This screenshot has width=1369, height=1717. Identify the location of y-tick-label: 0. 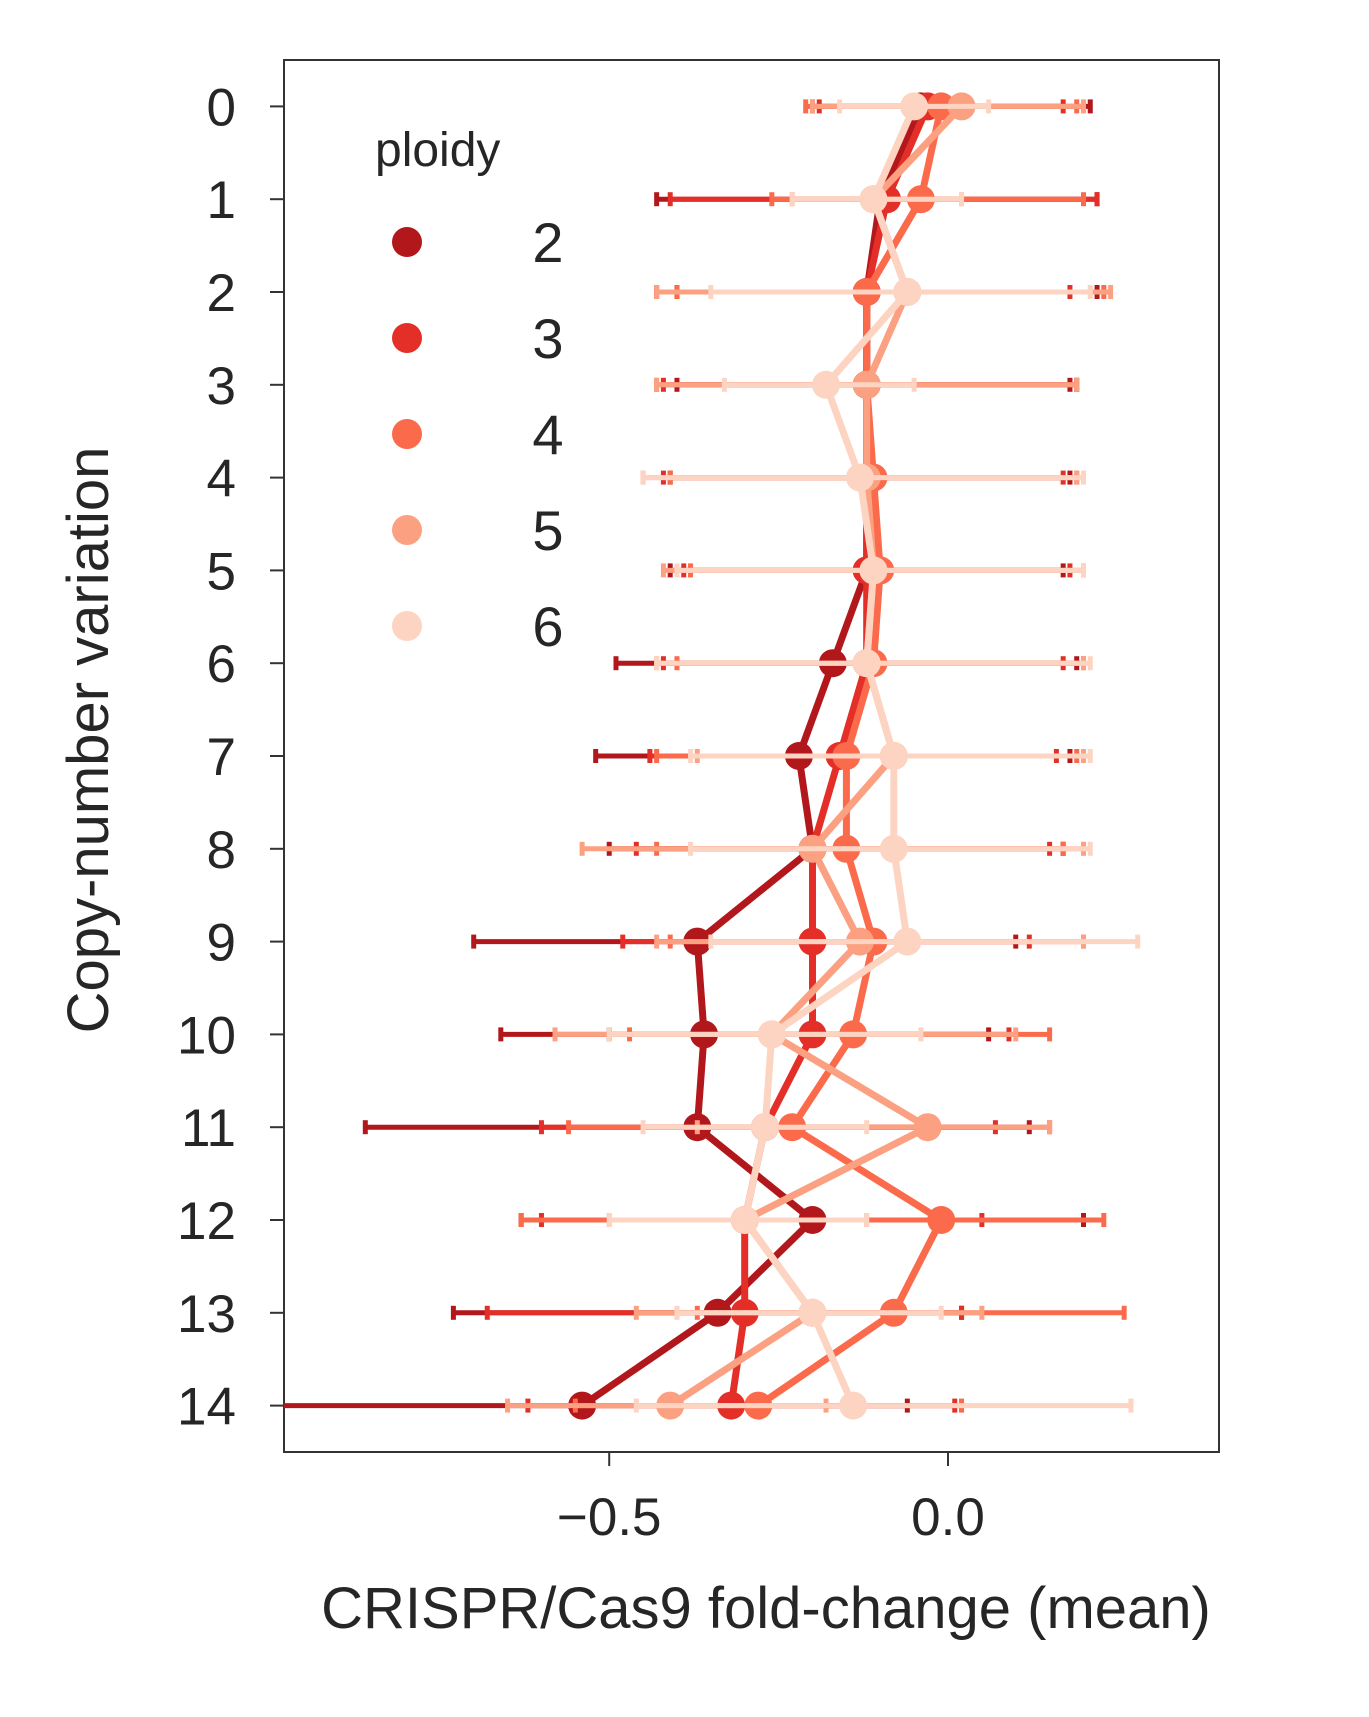
(221, 107).